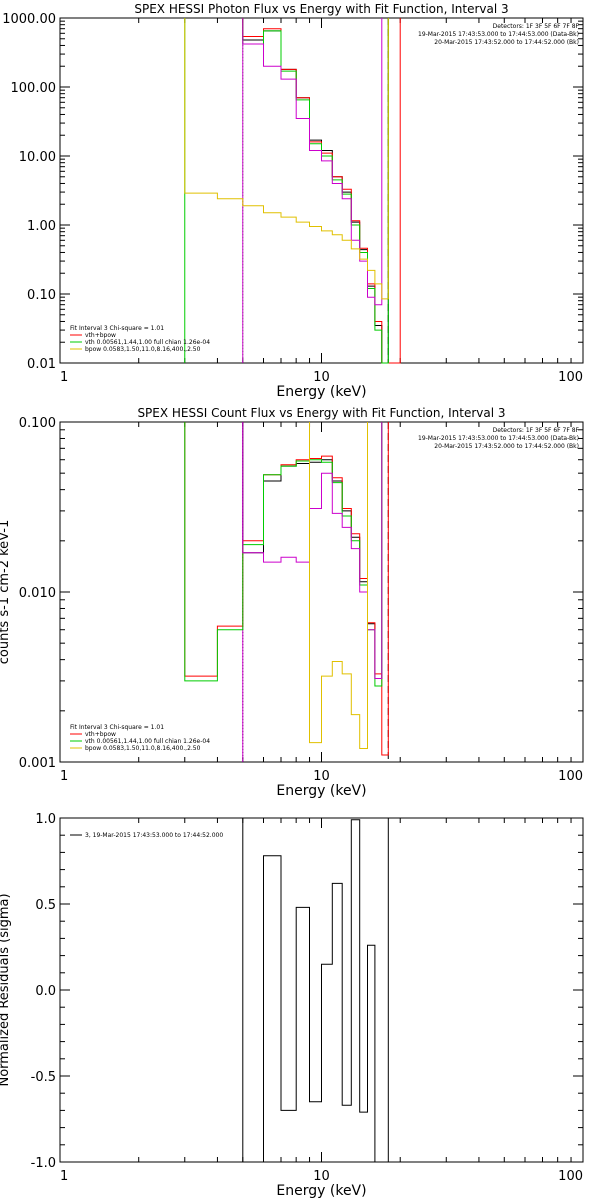 This screenshot has height=1200, width=600. I want to click on y-tick-label: 0.01, so click(41, 364).